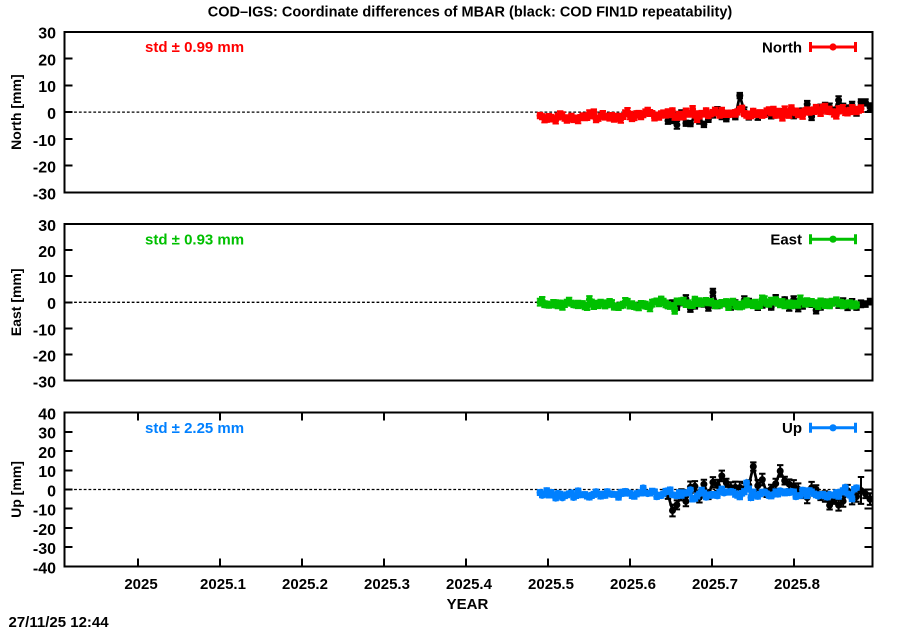 This screenshot has width=900, height=630. I want to click on svg-text: 2025.7, so click(715, 584).